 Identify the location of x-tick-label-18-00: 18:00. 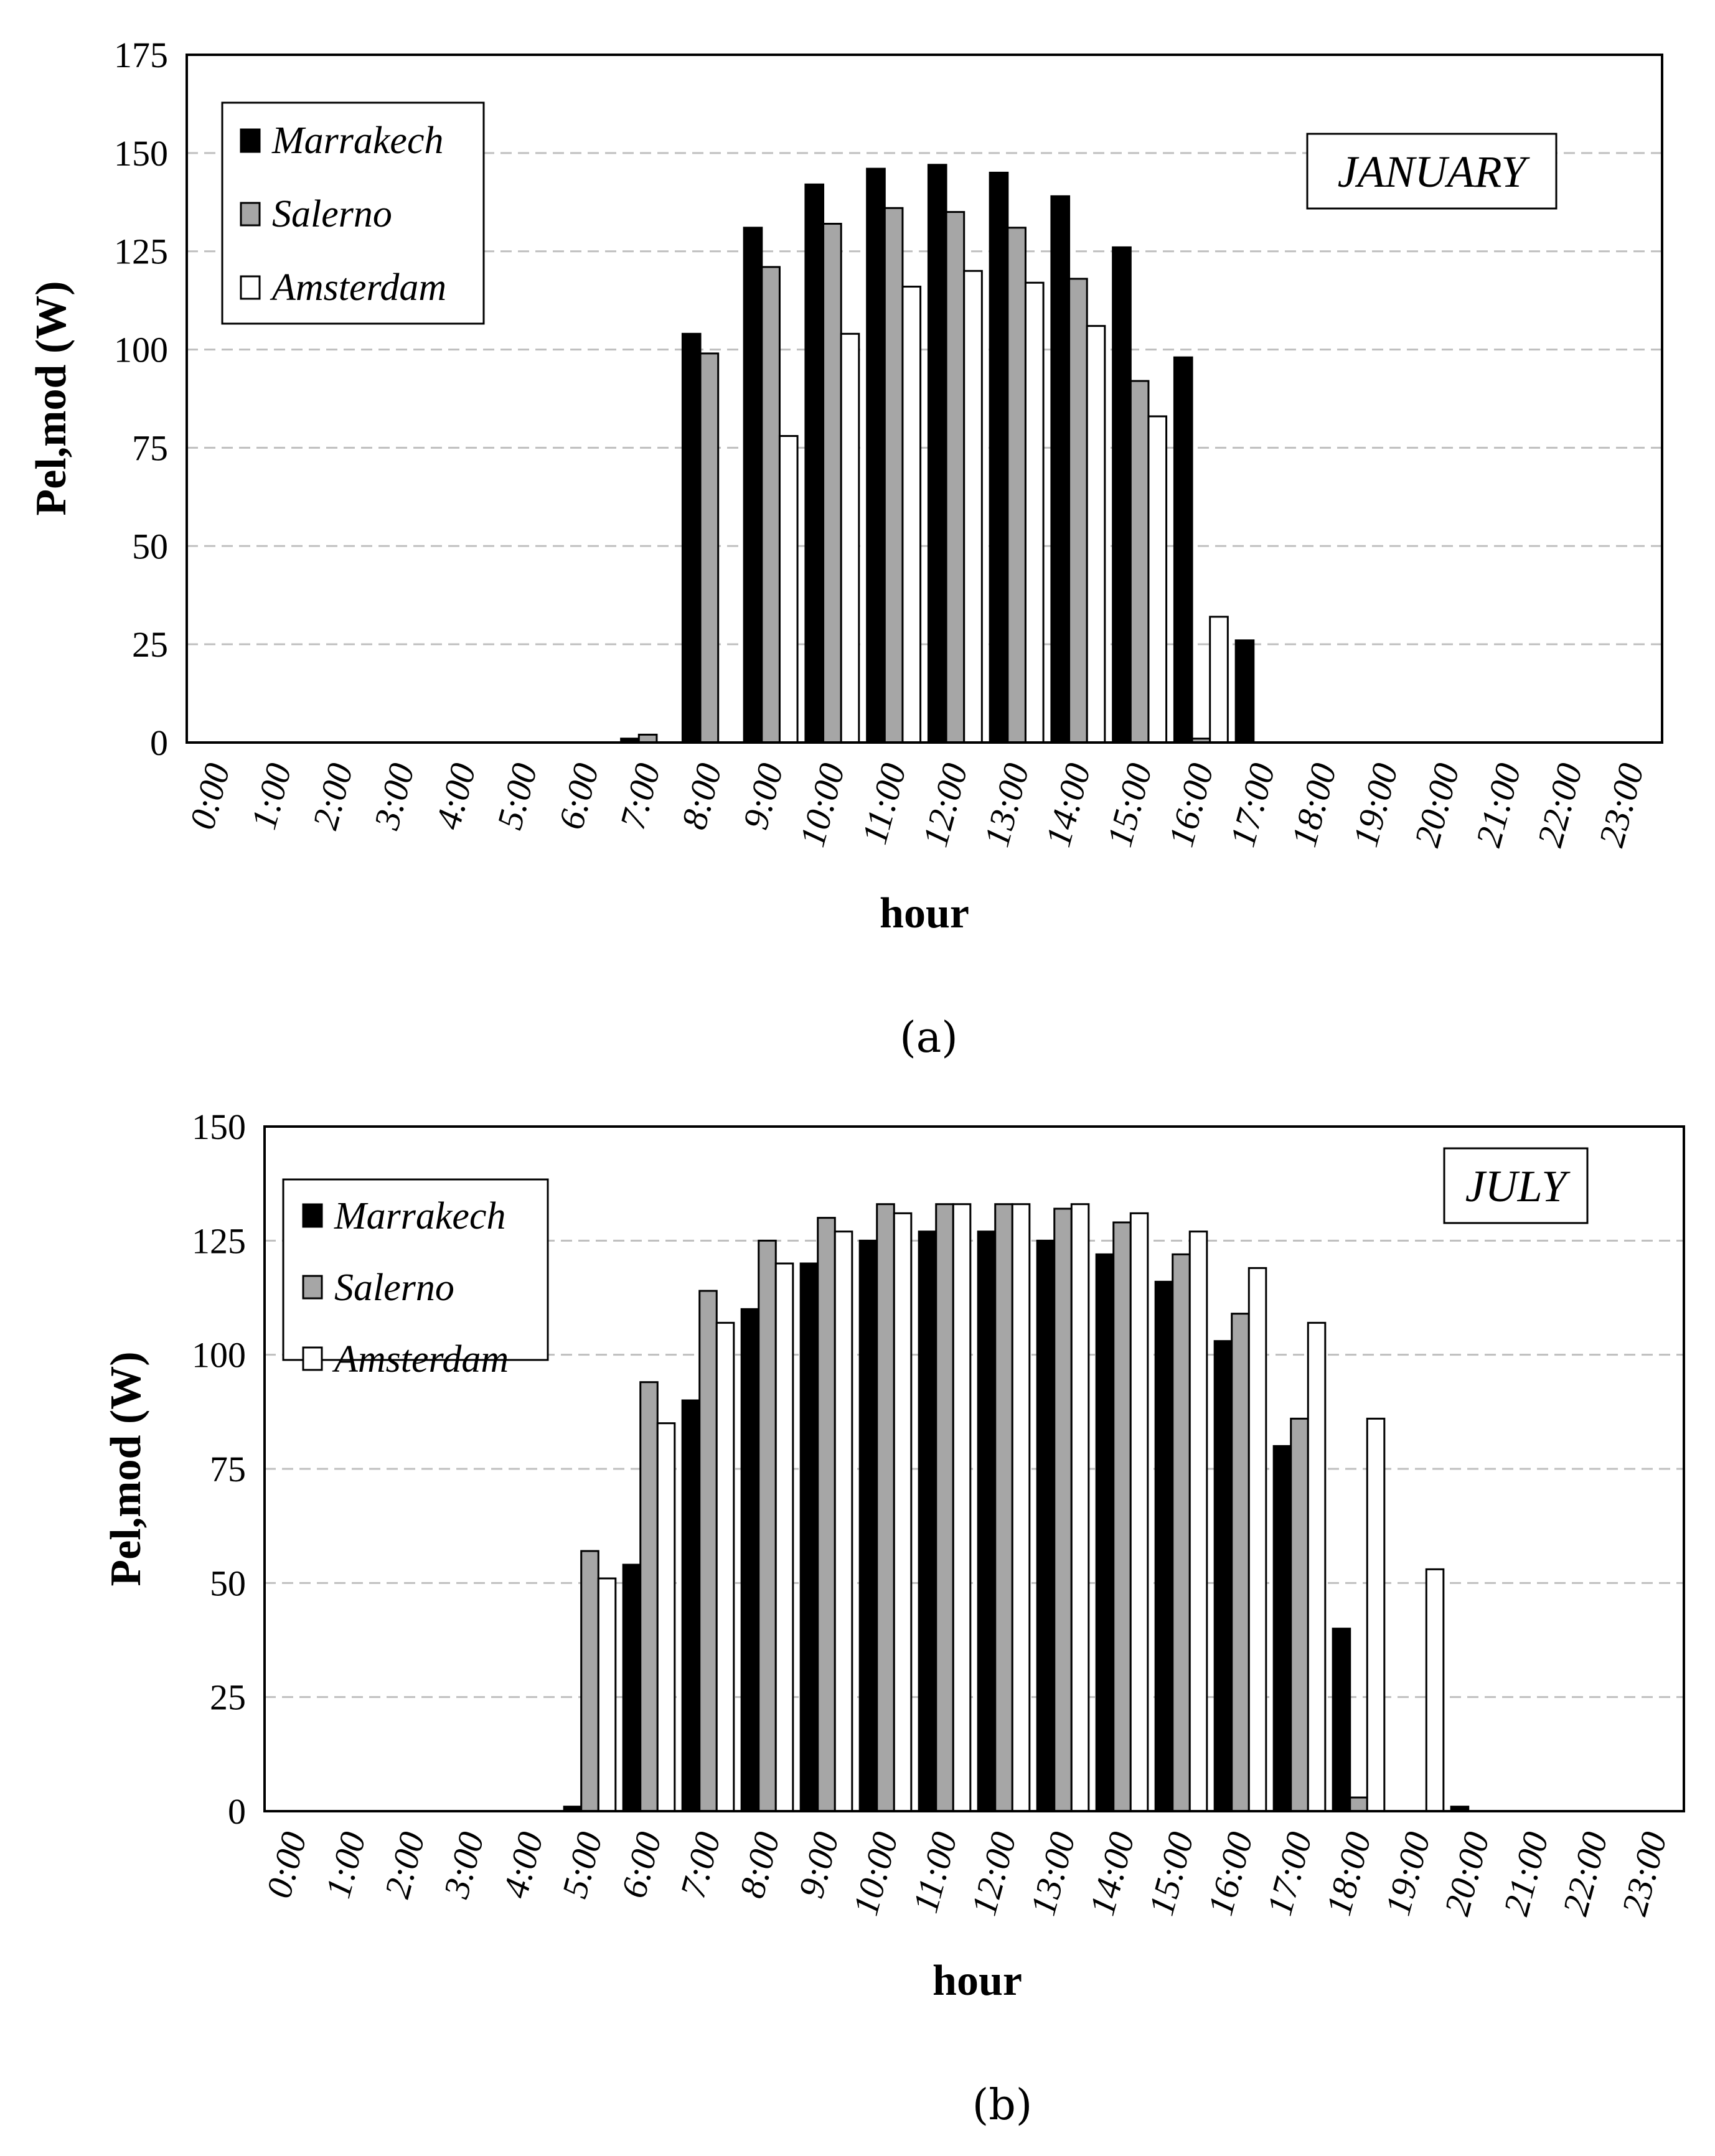
(1314, 805).